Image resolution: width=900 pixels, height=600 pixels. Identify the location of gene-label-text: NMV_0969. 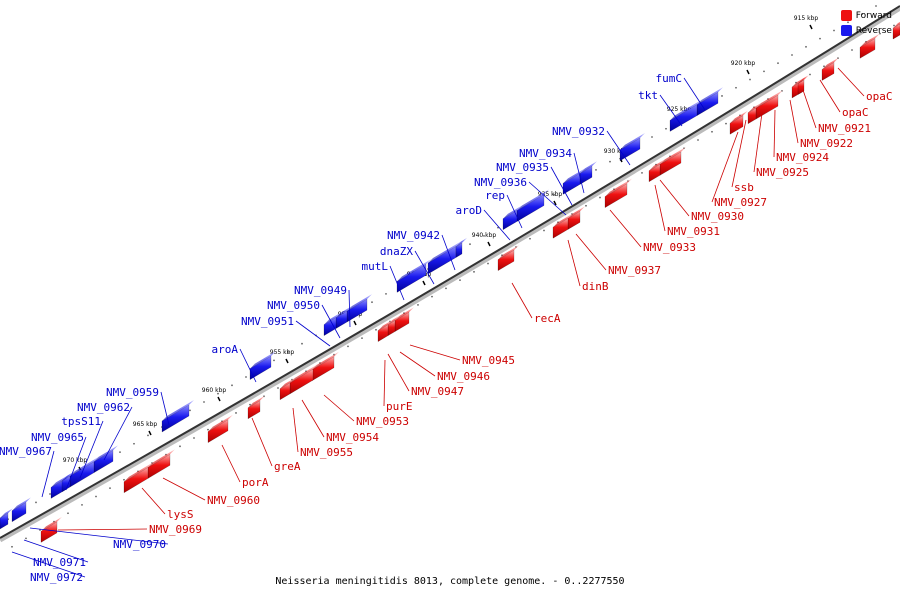
(175, 529).